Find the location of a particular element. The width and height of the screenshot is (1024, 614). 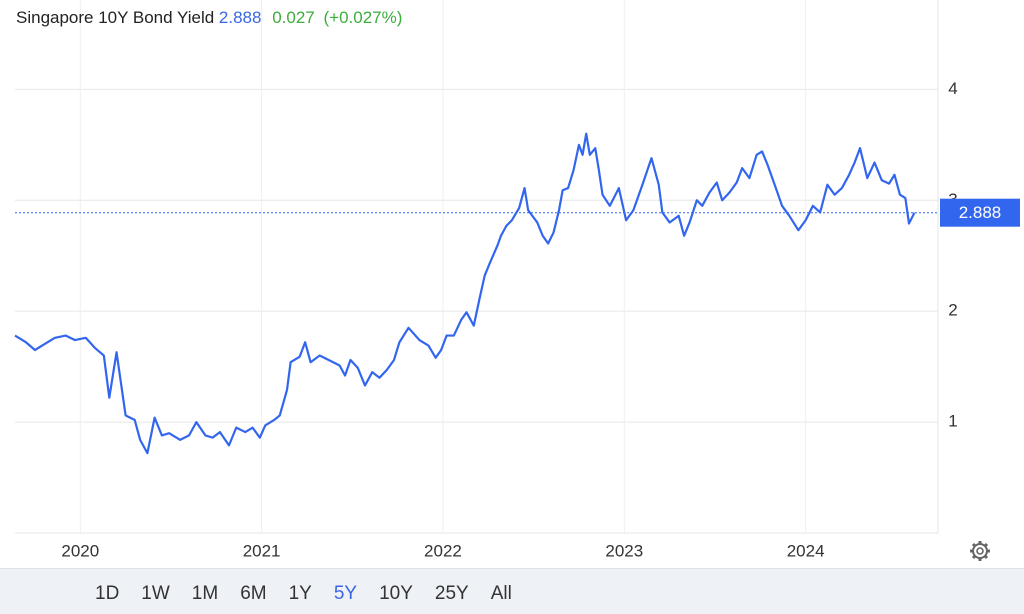

range-button: 1M is located at coordinates (205, 594).